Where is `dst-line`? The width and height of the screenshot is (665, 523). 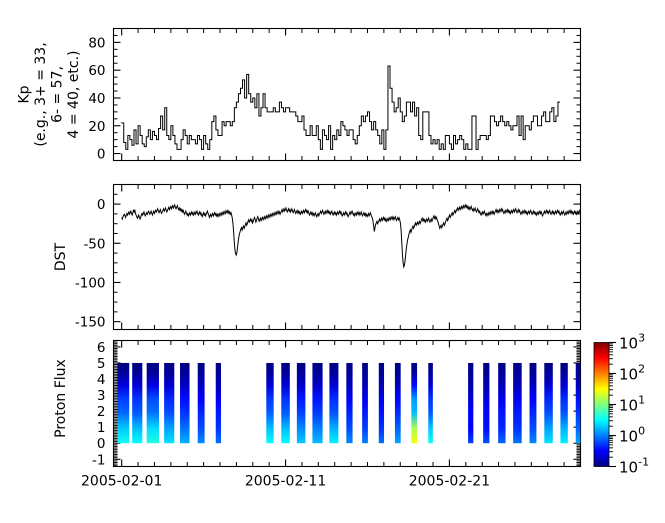
dst-line is located at coordinates (351, 236).